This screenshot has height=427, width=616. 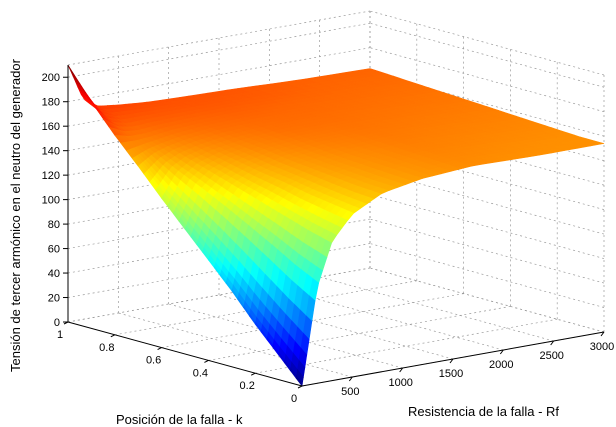 What do you see at coordinates (54, 225) in the screenshot?
I see `z-tick-label: 80` at bounding box center [54, 225].